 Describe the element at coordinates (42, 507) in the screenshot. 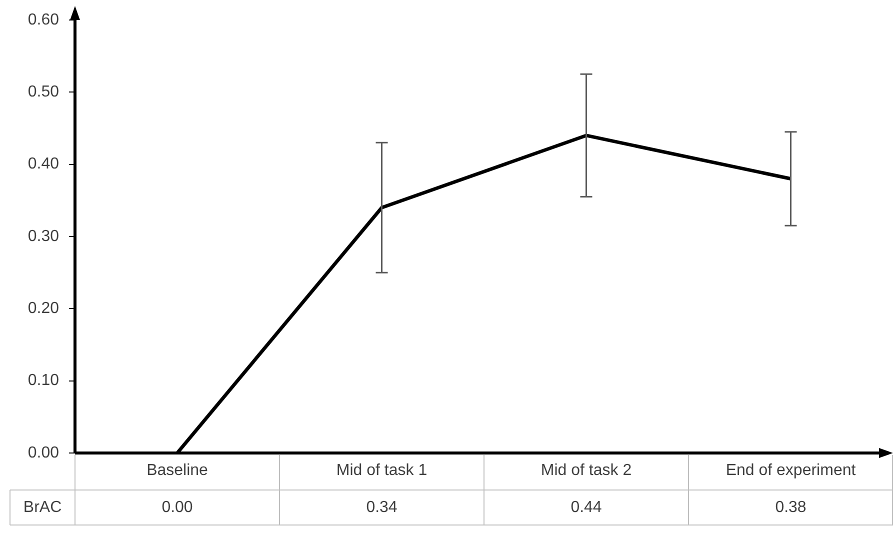

I see `text: BrAC` at that location.